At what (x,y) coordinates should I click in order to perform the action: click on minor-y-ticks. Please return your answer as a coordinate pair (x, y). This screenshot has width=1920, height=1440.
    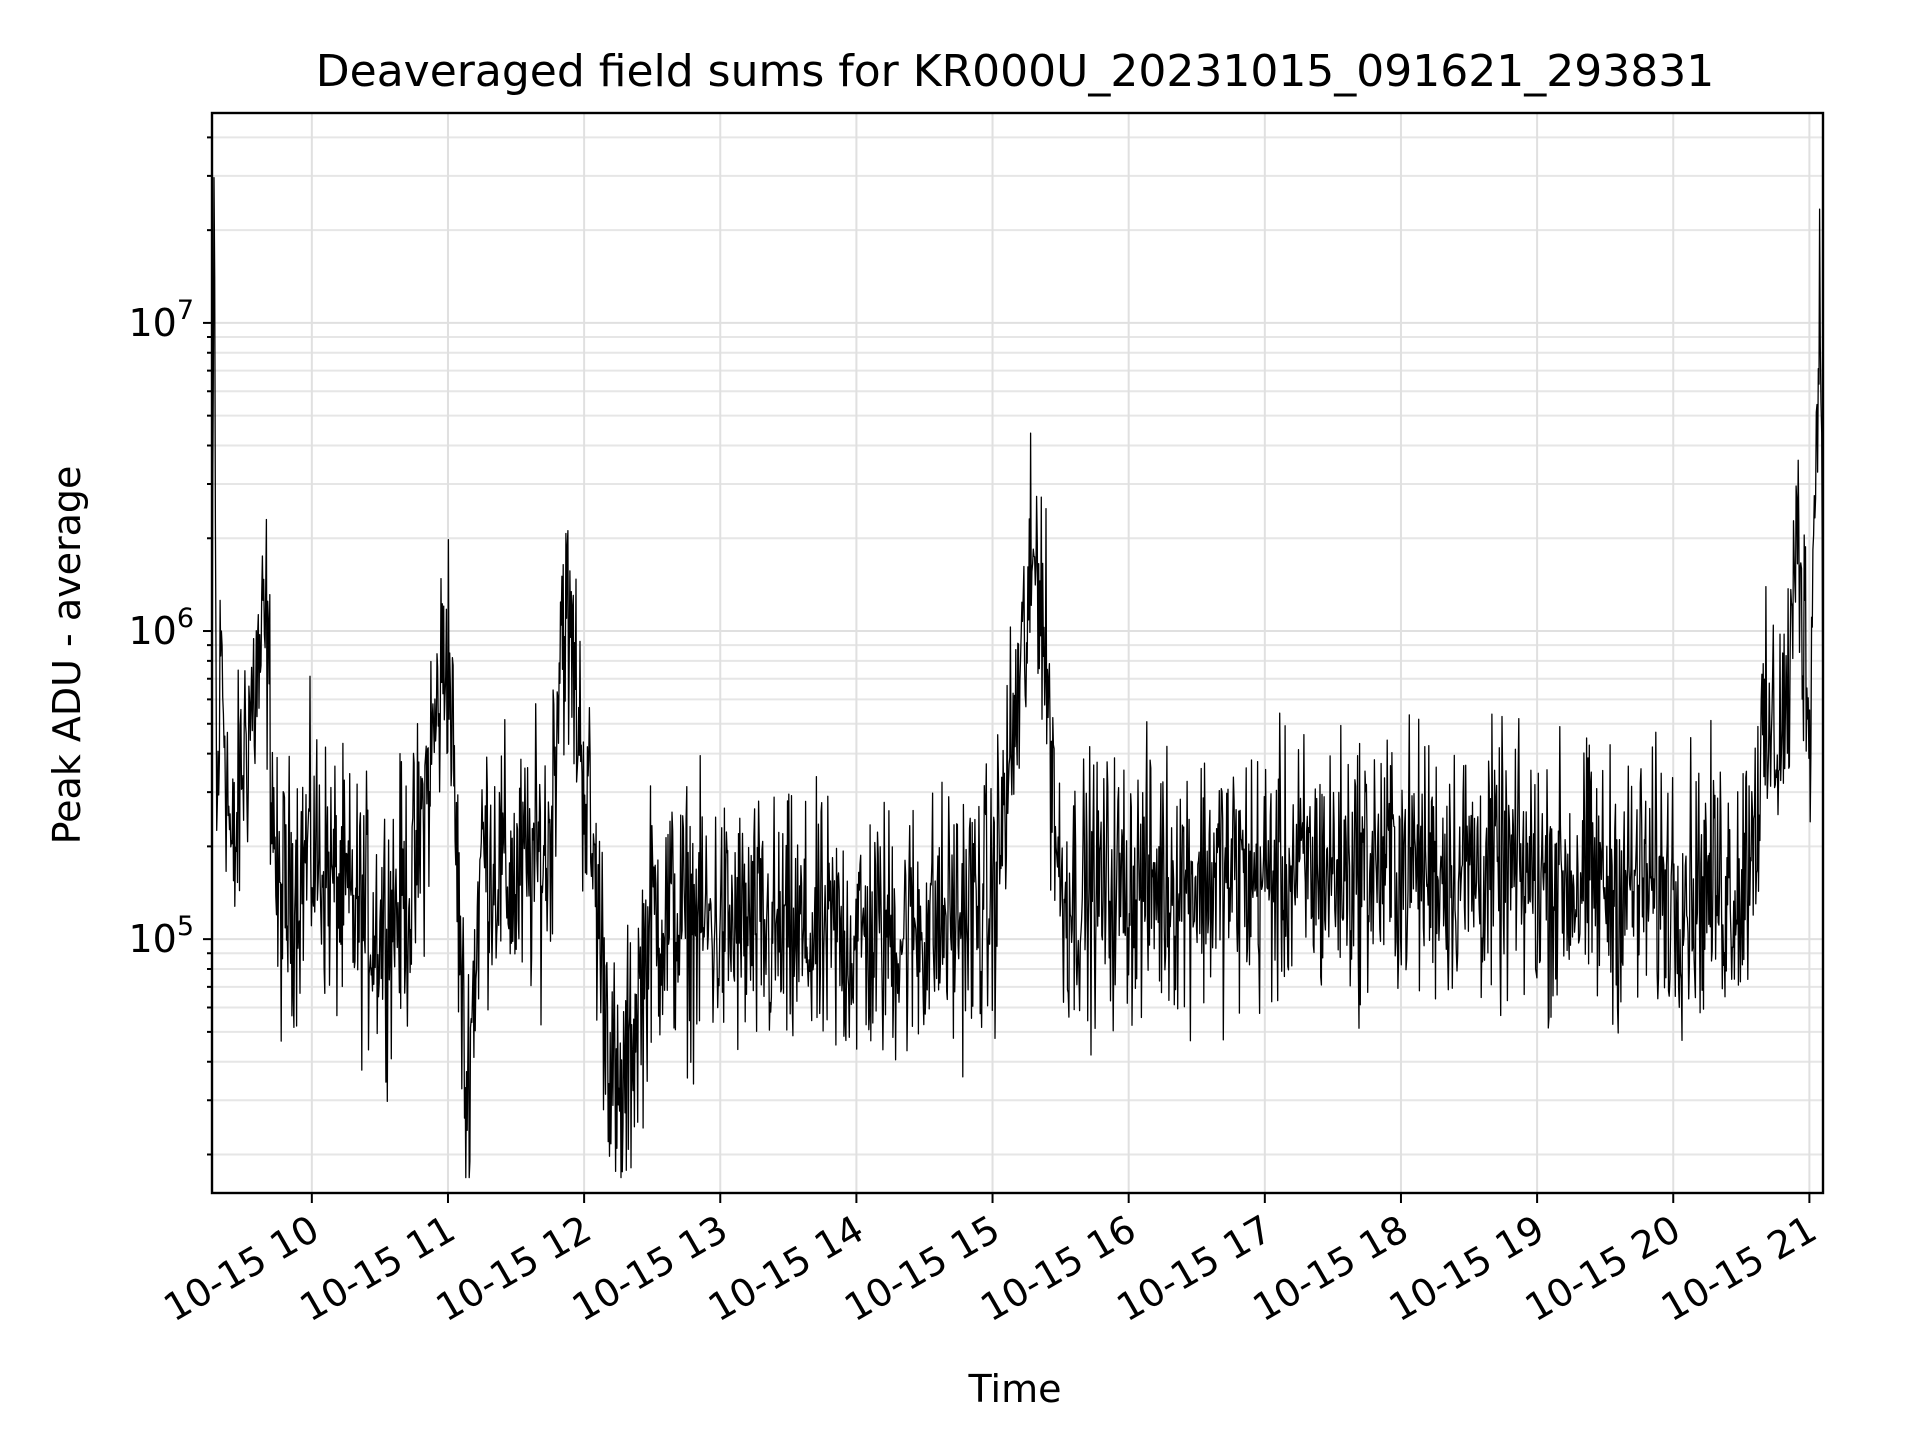
    Looking at the image, I should click on (209, 646).